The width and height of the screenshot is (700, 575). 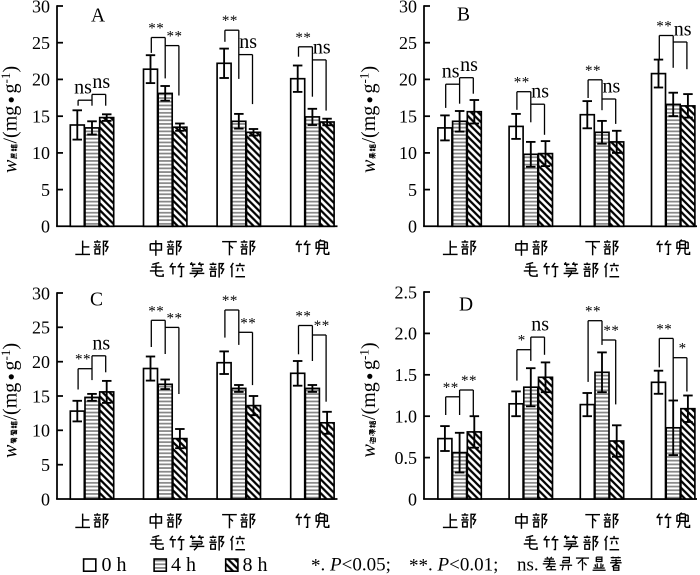 What do you see at coordinates (528, 565) in the screenshot?
I see `svg-text: ns.` at bounding box center [528, 565].